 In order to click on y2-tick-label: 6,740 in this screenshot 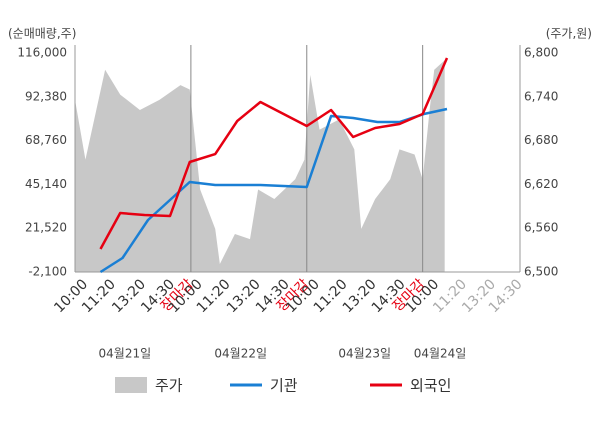, I will do `click(541, 96)`.